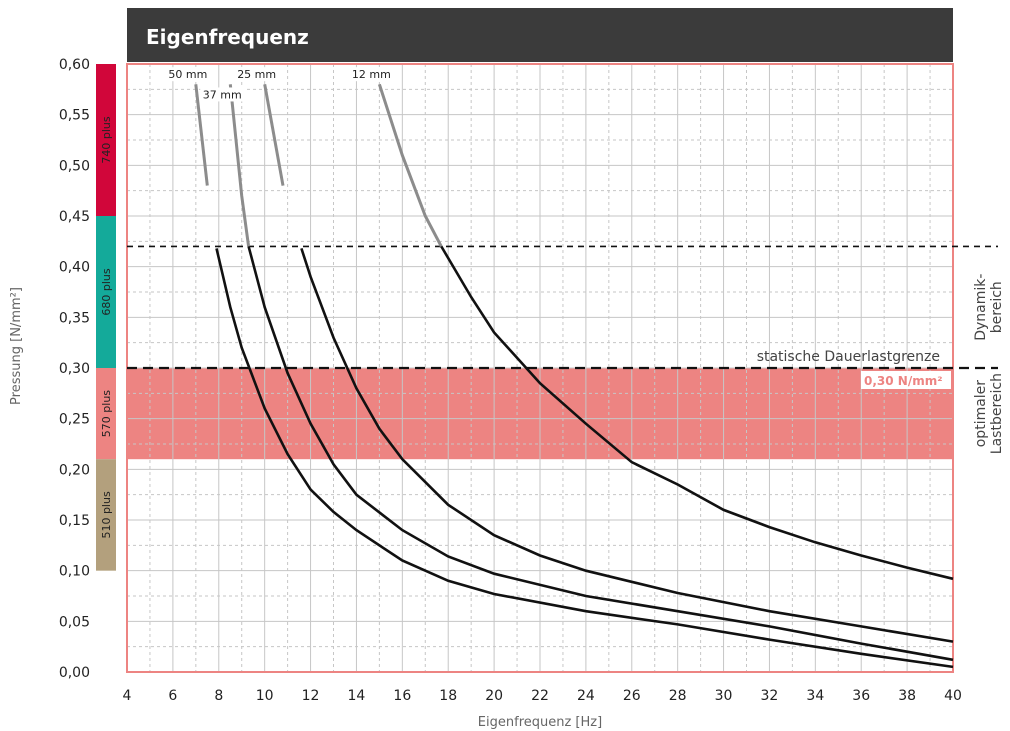 The height and width of the screenshot is (731, 1010). I want to click on region-label-line2: bereich, so click(997, 307).